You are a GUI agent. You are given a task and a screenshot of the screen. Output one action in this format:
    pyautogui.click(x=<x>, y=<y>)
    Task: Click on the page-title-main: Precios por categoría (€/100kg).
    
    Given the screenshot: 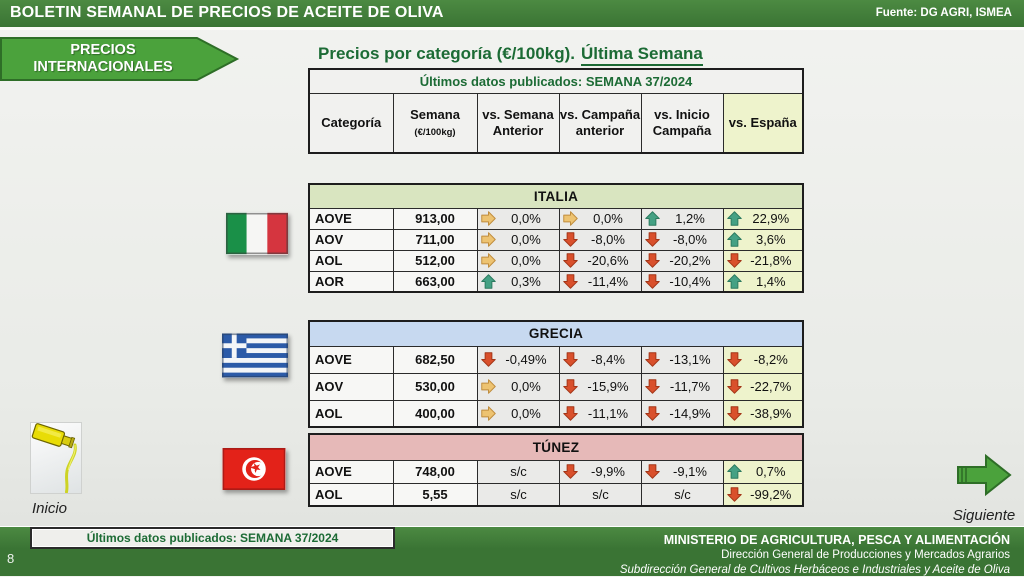 What is the action you would take?
    pyautogui.click(x=446, y=53)
    